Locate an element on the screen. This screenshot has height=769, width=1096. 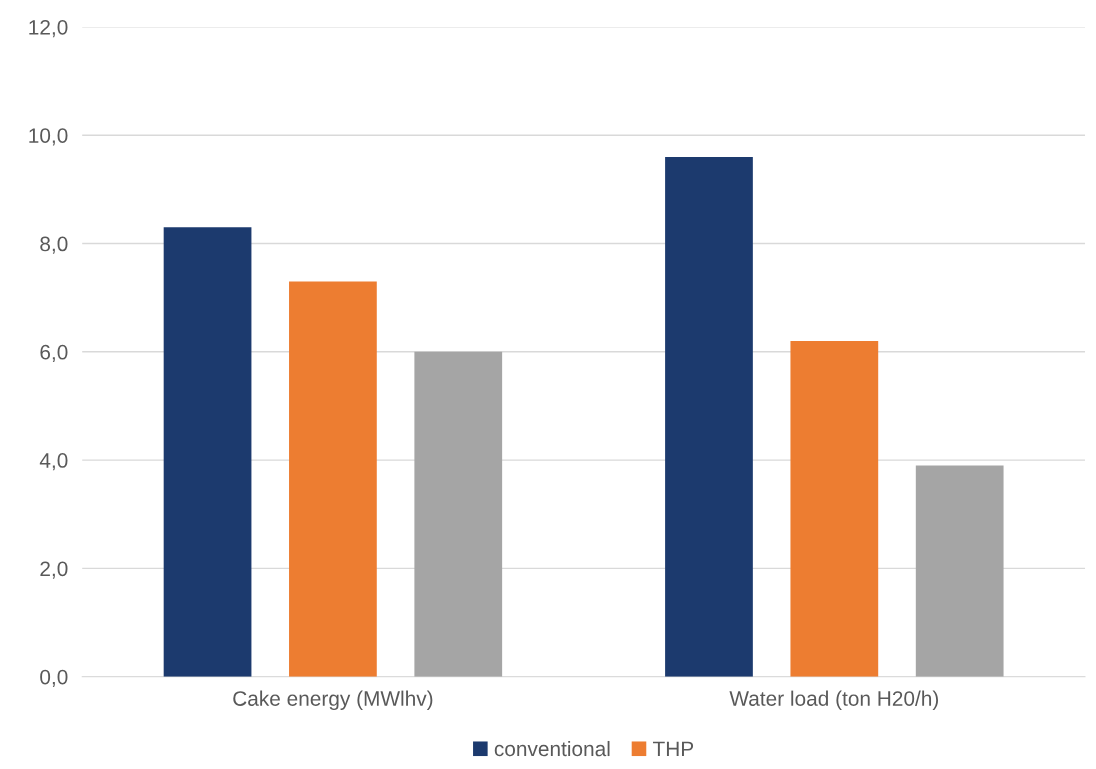
legend-label: conventional is located at coordinates (552, 748).